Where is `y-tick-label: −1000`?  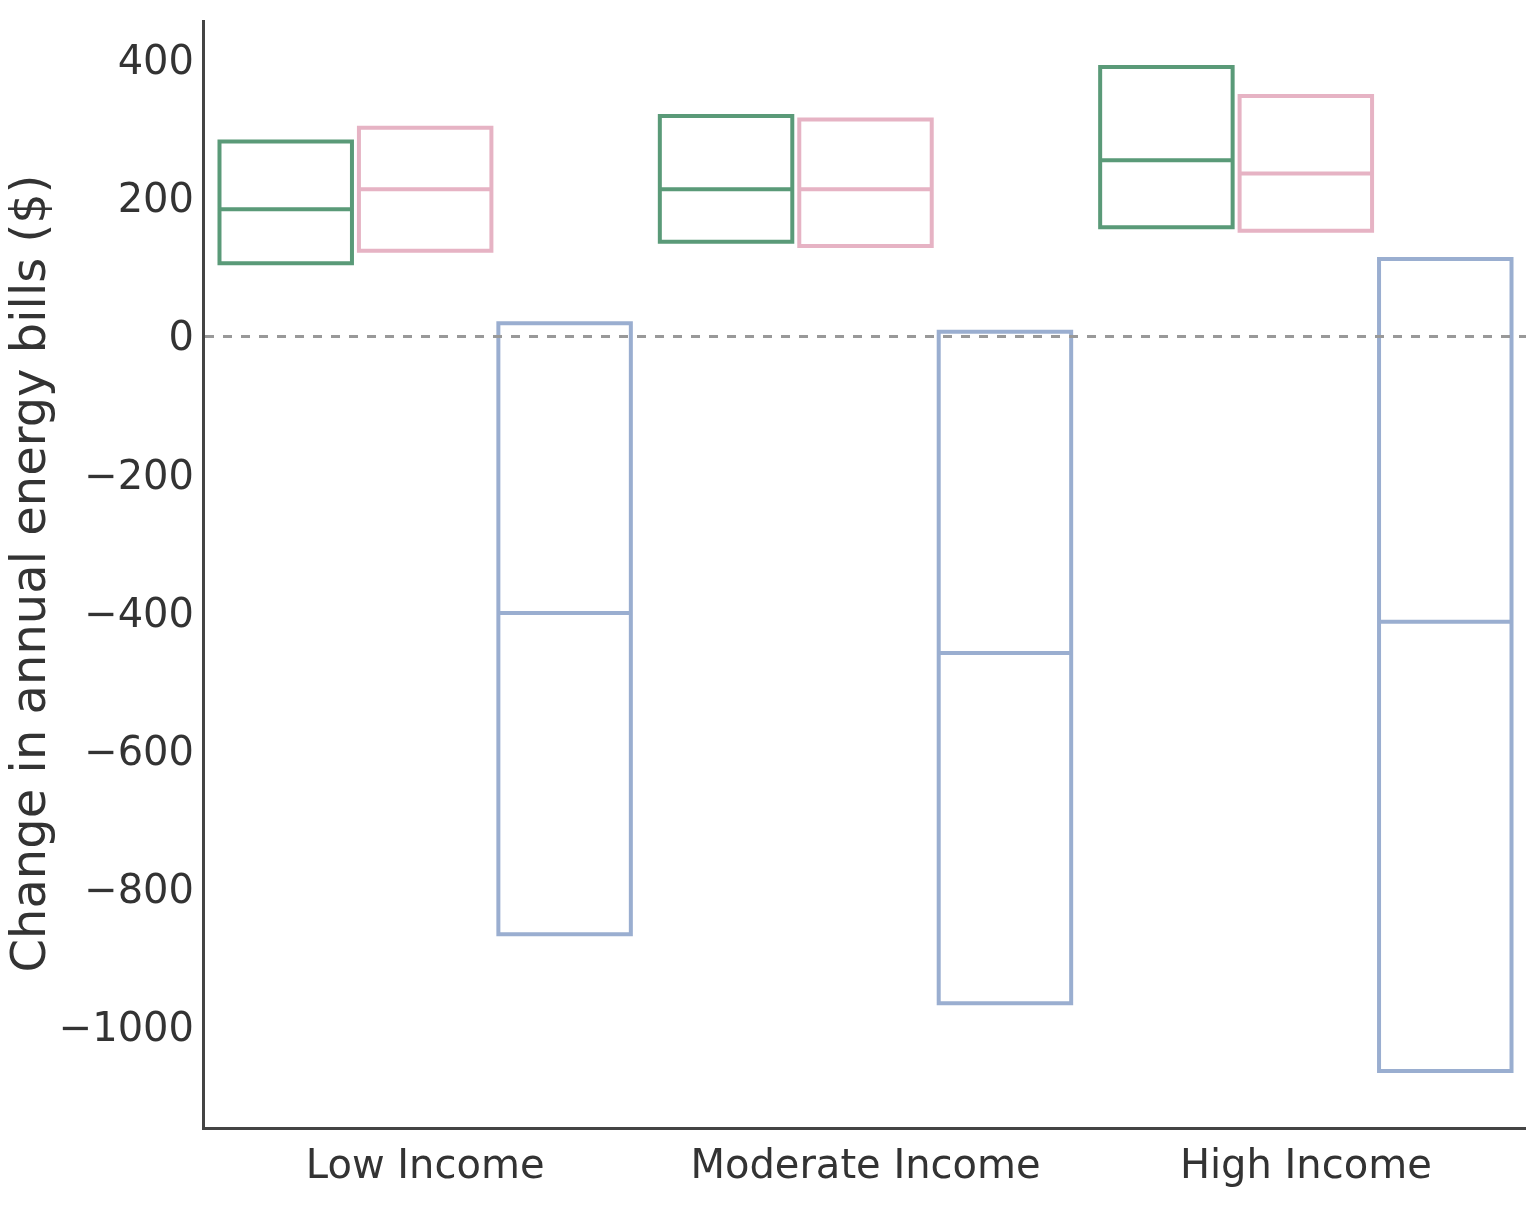 y-tick-label: −1000 is located at coordinates (126, 1027).